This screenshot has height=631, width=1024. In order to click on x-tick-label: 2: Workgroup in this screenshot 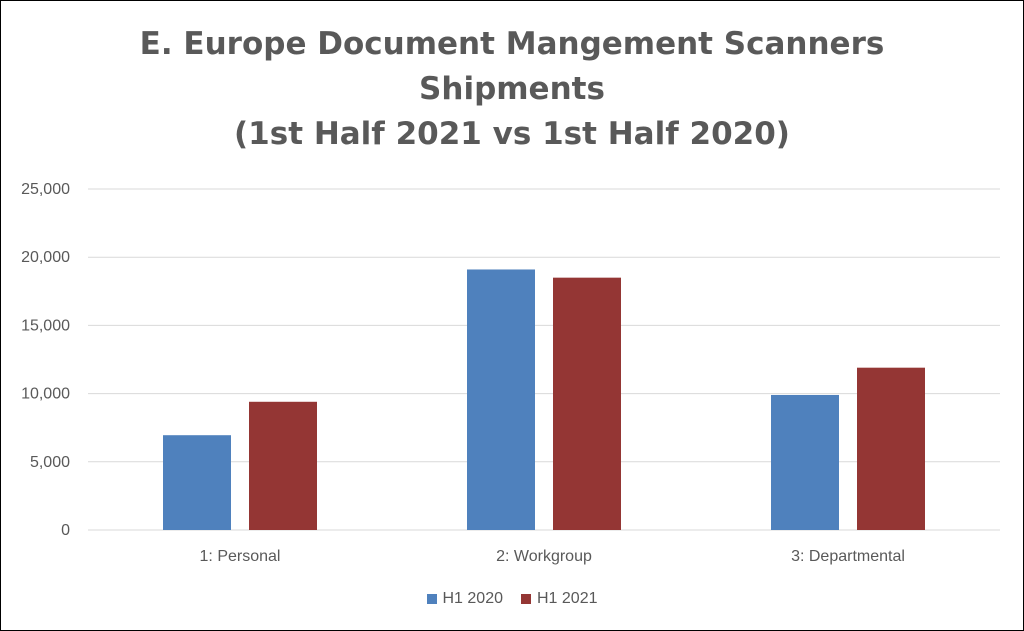, I will do `click(544, 556)`.